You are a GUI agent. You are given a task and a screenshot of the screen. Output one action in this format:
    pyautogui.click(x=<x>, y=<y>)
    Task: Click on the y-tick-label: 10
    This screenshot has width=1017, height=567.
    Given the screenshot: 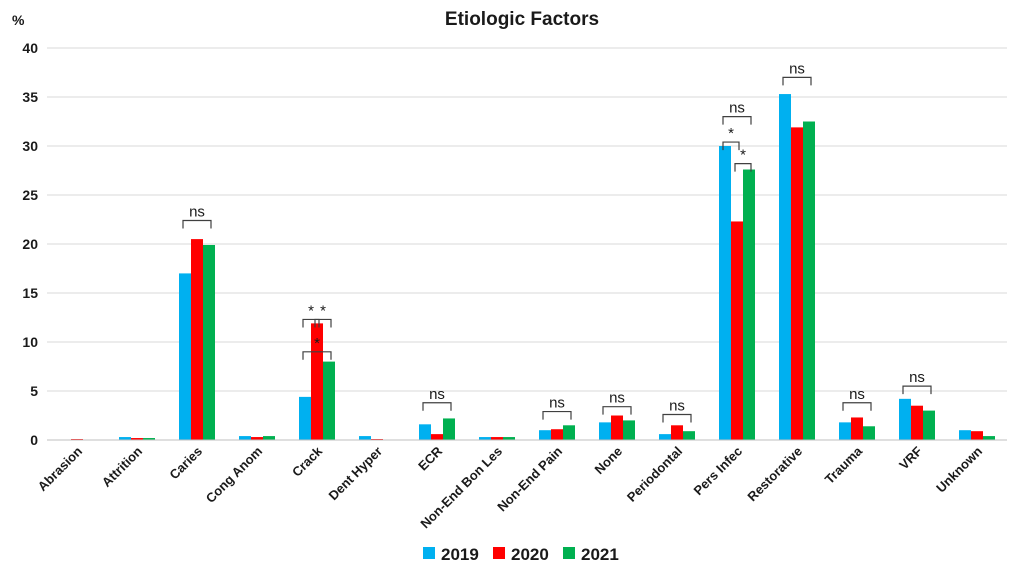 What is the action you would take?
    pyautogui.click(x=30, y=342)
    